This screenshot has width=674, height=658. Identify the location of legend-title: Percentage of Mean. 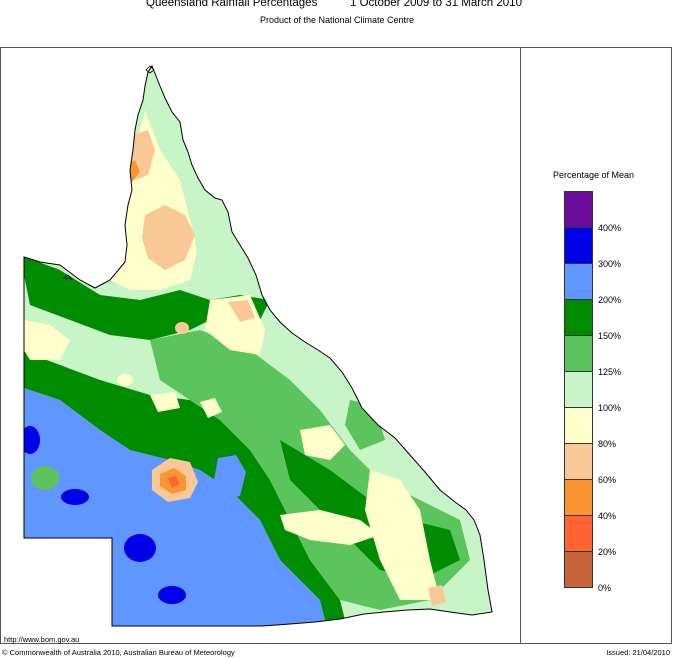
(594, 175).